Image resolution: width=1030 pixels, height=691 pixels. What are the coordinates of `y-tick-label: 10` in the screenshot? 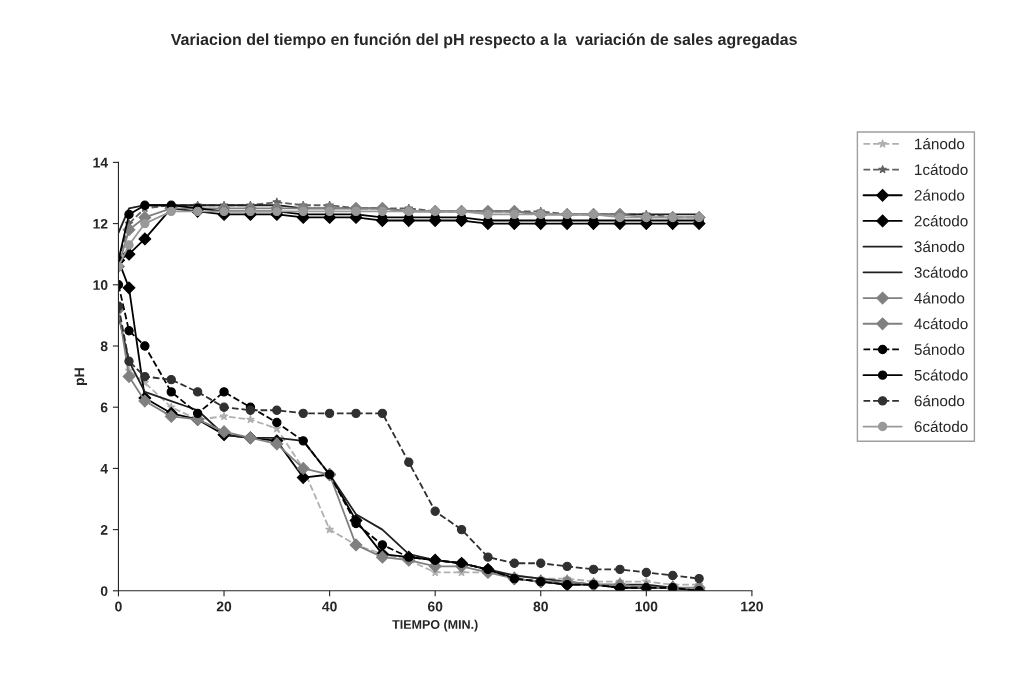 It's located at (100, 285).